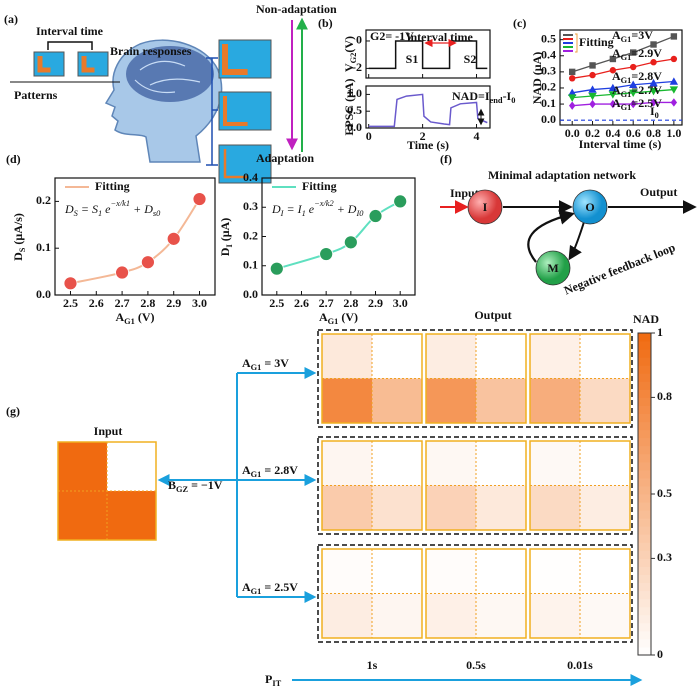 The image size is (700, 688). Describe the element at coordinates (658, 192) in the screenshot. I see `output-label: Output` at that location.